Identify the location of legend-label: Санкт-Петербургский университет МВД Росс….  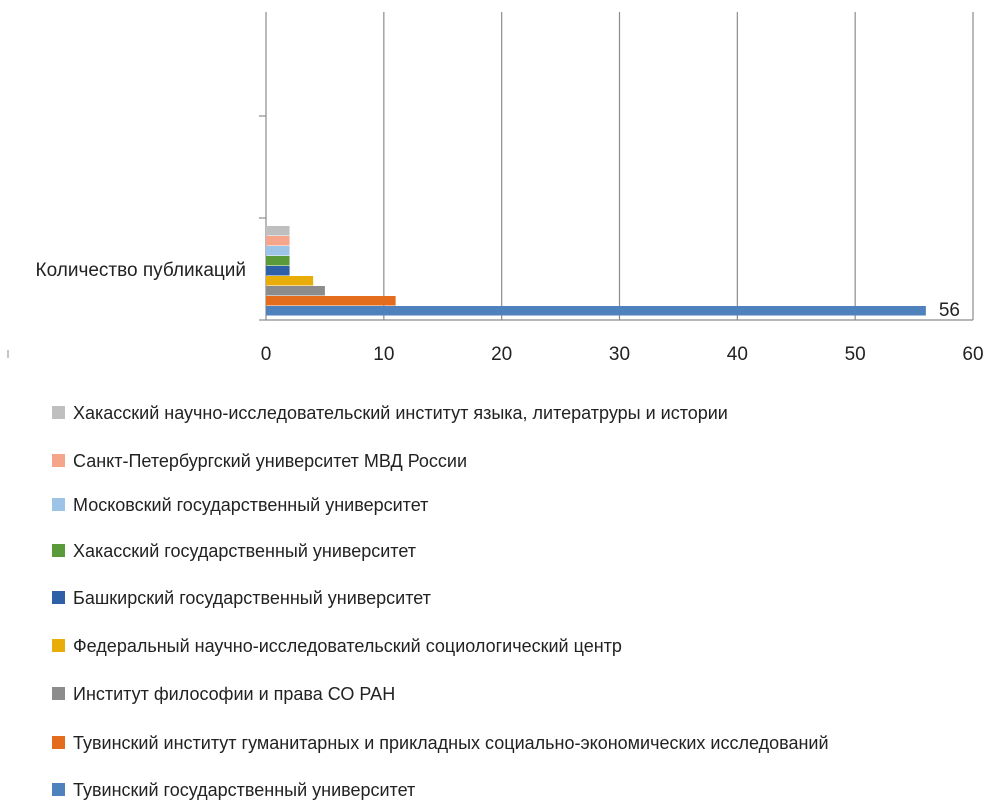
(270, 461).